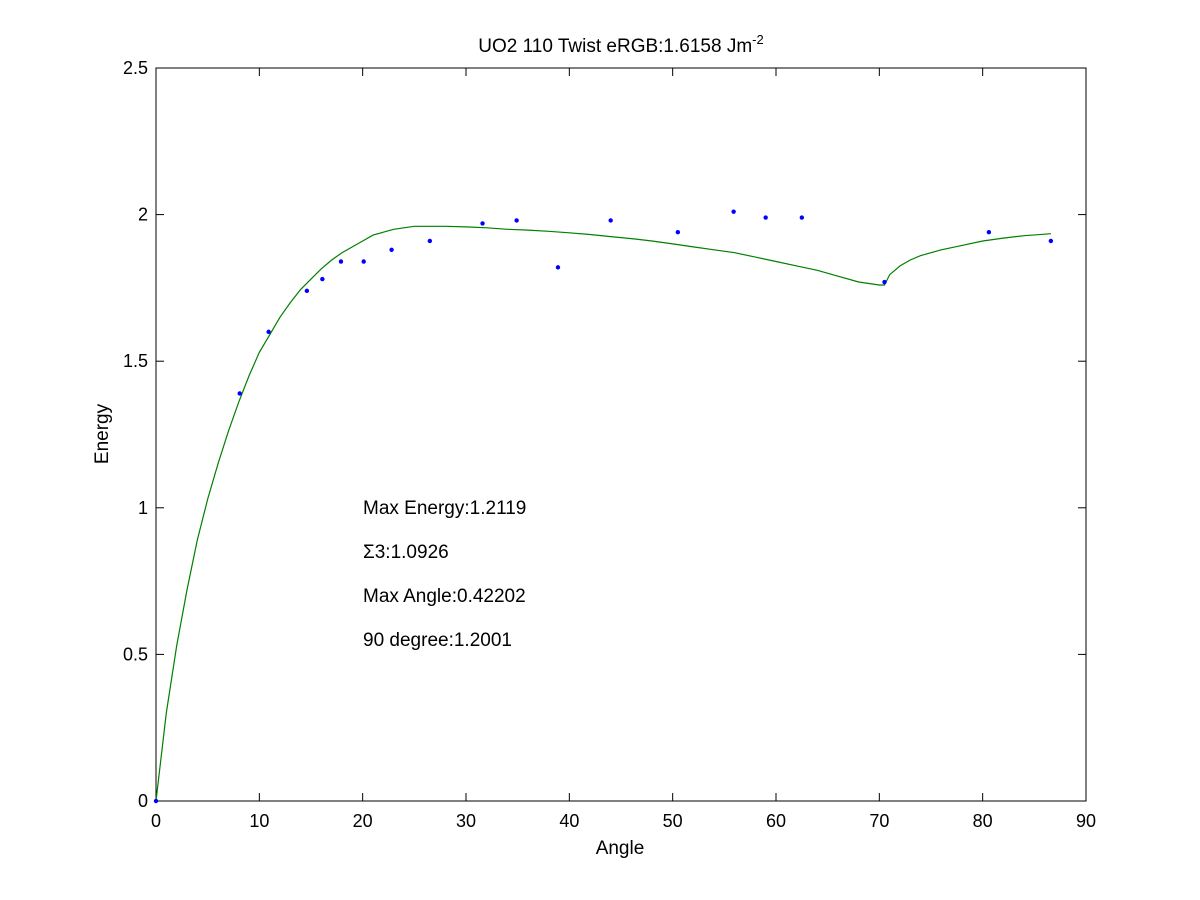 This screenshot has height=900, width=1200. Describe the element at coordinates (444, 596) in the screenshot. I see `annotation-text: Max Angle:0.42202` at that location.